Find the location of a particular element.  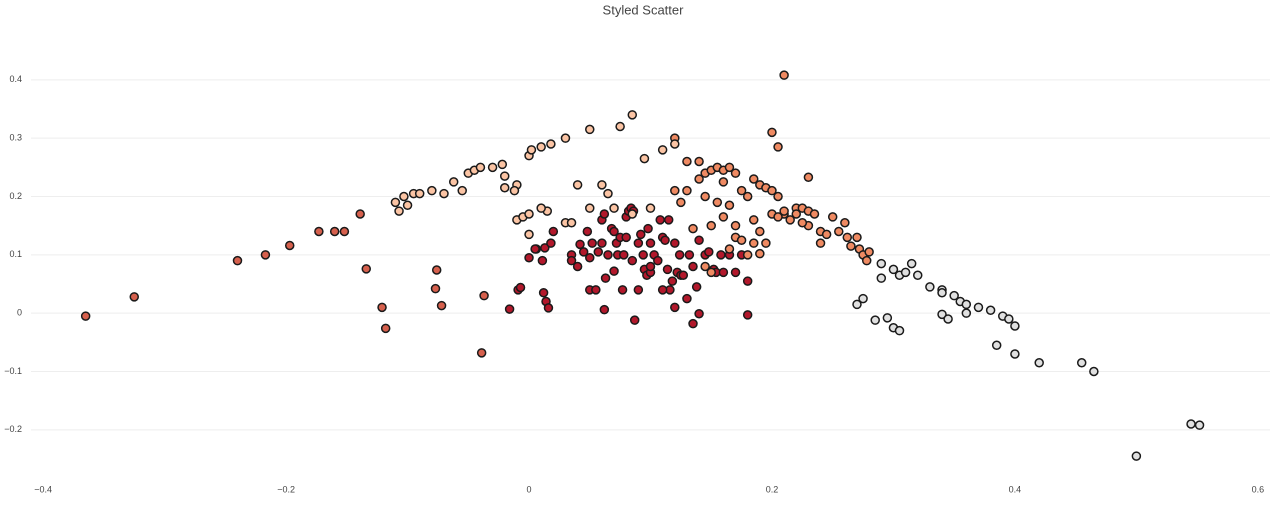

y-tick-label: 0.1 is located at coordinates (15, 254).